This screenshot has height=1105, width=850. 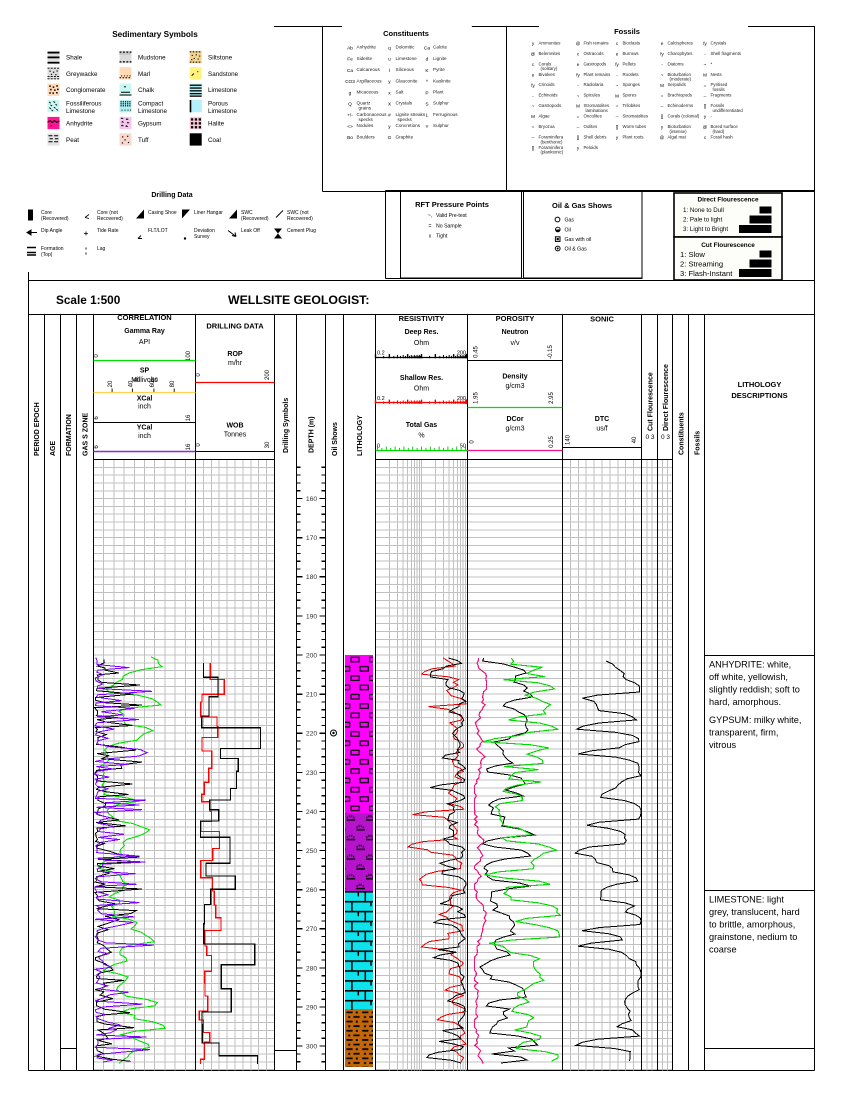 I want to click on svg-text: Lignite, so click(x=440, y=58).